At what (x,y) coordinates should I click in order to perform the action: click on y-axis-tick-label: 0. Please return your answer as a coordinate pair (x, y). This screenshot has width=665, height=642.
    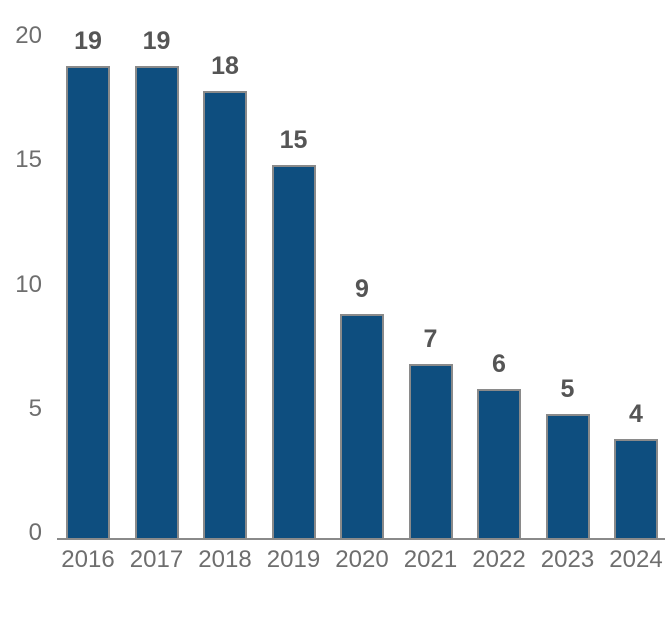
    Looking at the image, I should click on (35, 532).